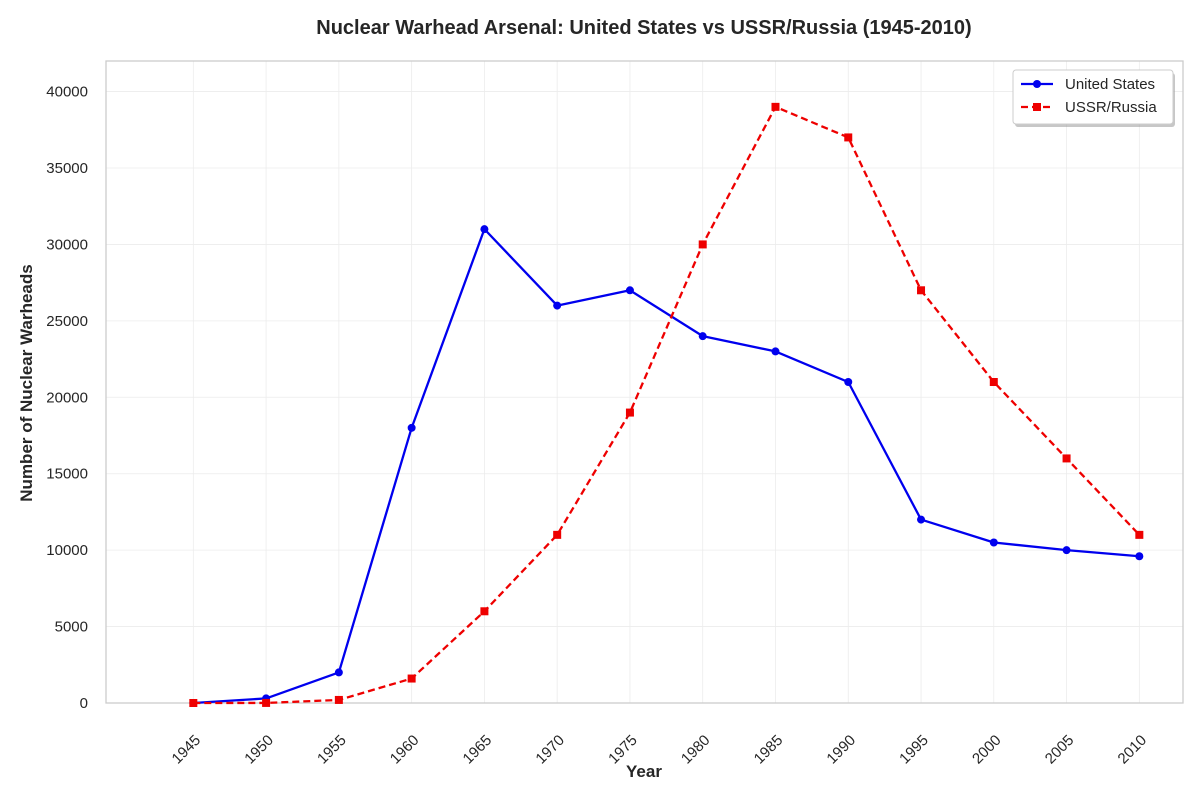  What do you see at coordinates (1060, 750) in the screenshot?
I see `x-tick-label: 2005` at bounding box center [1060, 750].